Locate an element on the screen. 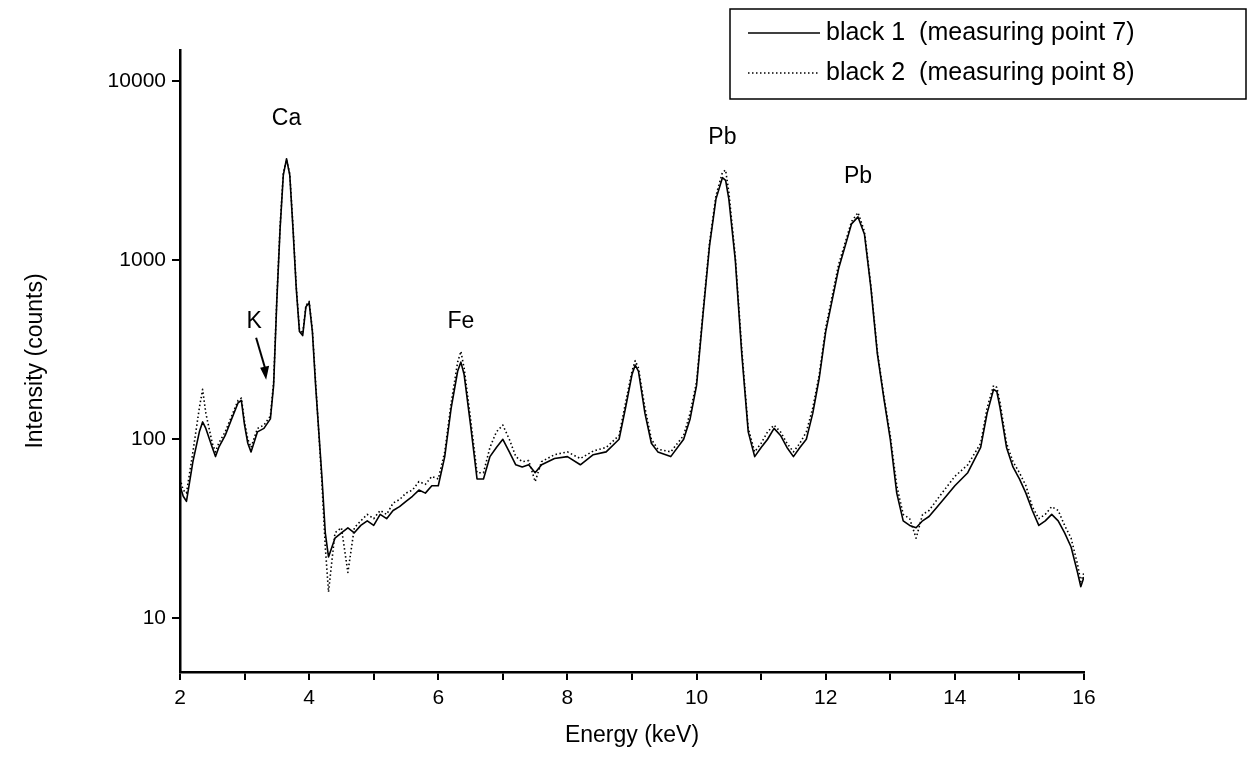  x-tick-label: 10 is located at coordinates (696, 697).